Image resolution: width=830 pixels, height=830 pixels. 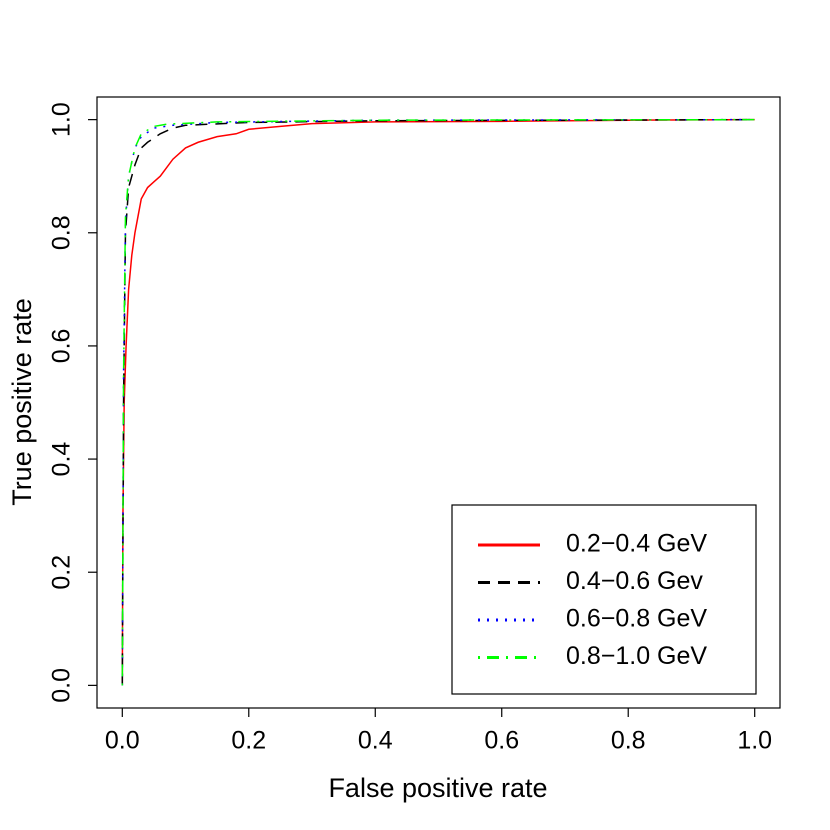 I want to click on x-tick-label: 1.0, so click(x=754, y=741).